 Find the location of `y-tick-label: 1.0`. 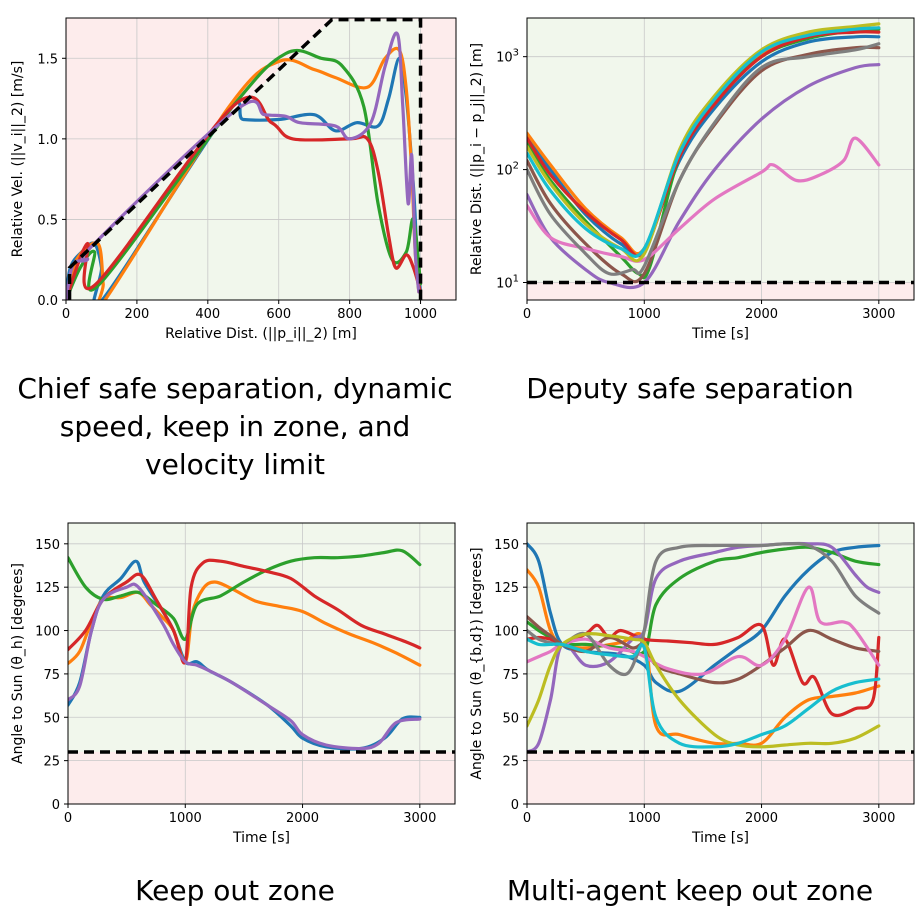

y-tick-label: 1.0 is located at coordinates (47, 140).